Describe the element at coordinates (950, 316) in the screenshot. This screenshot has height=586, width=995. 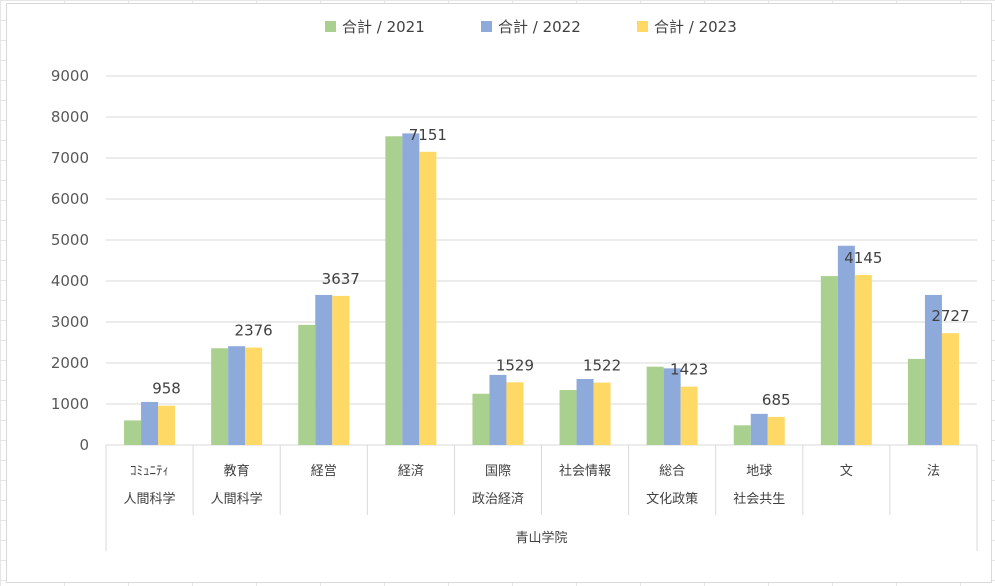
I see `data-label: 2727` at that location.